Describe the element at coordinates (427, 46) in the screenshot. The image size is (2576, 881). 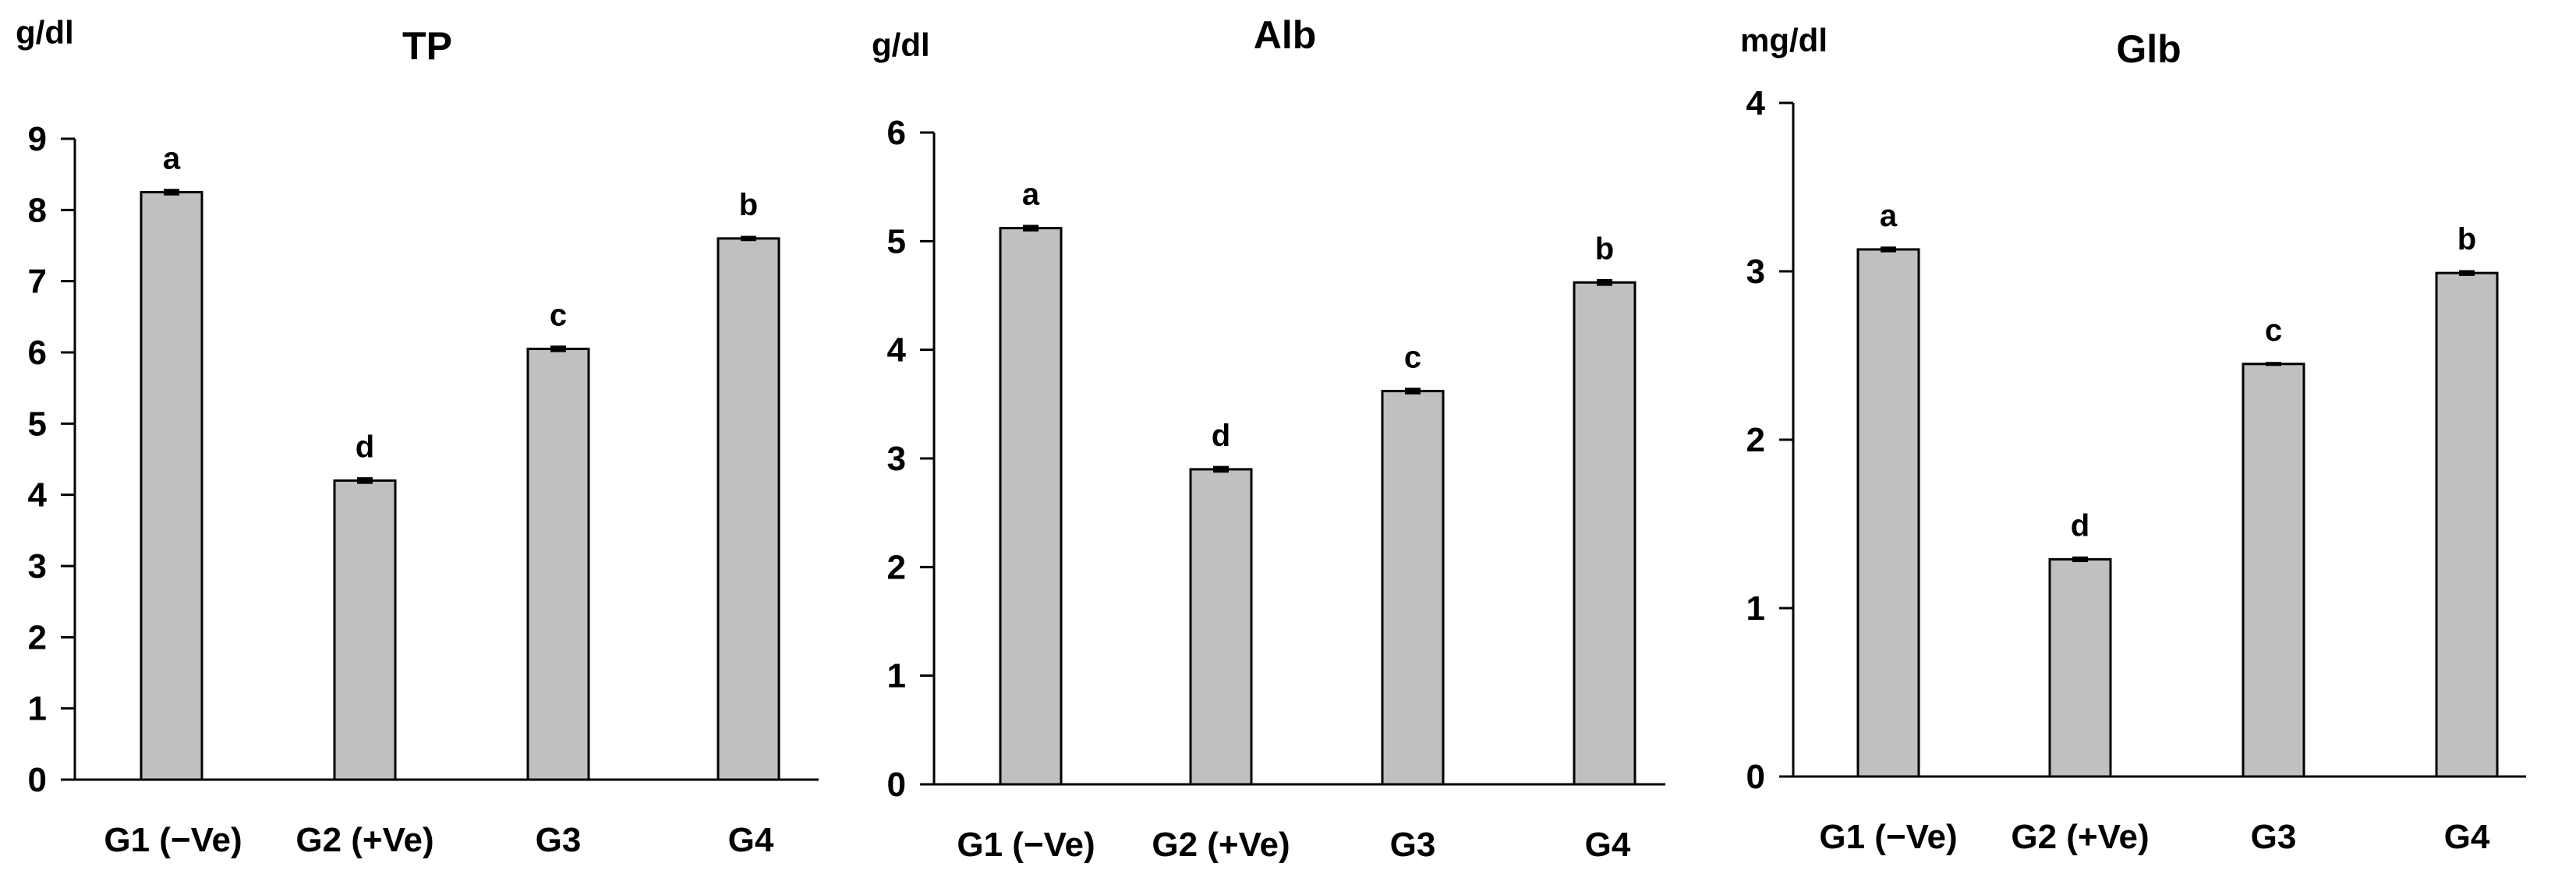
I see `panel-title: TP` at that location.